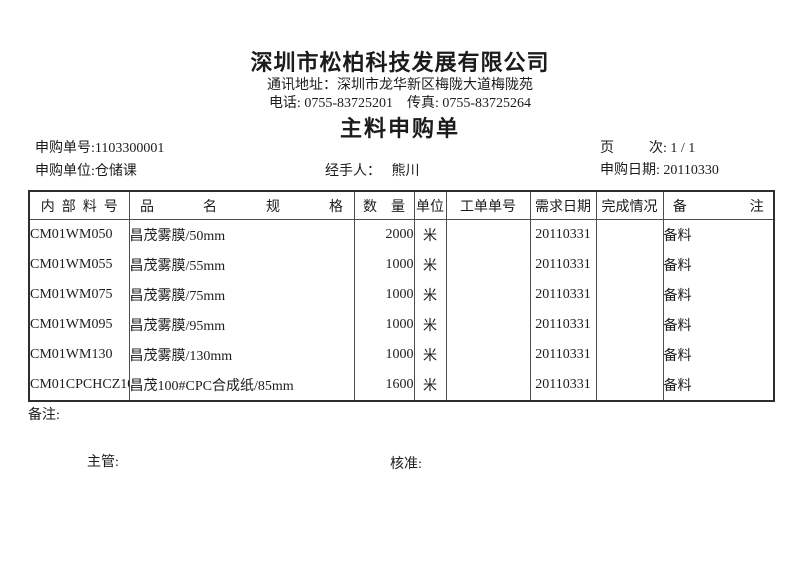  I want to click on cell-part-no: CM01WM130, so click(71, 354).